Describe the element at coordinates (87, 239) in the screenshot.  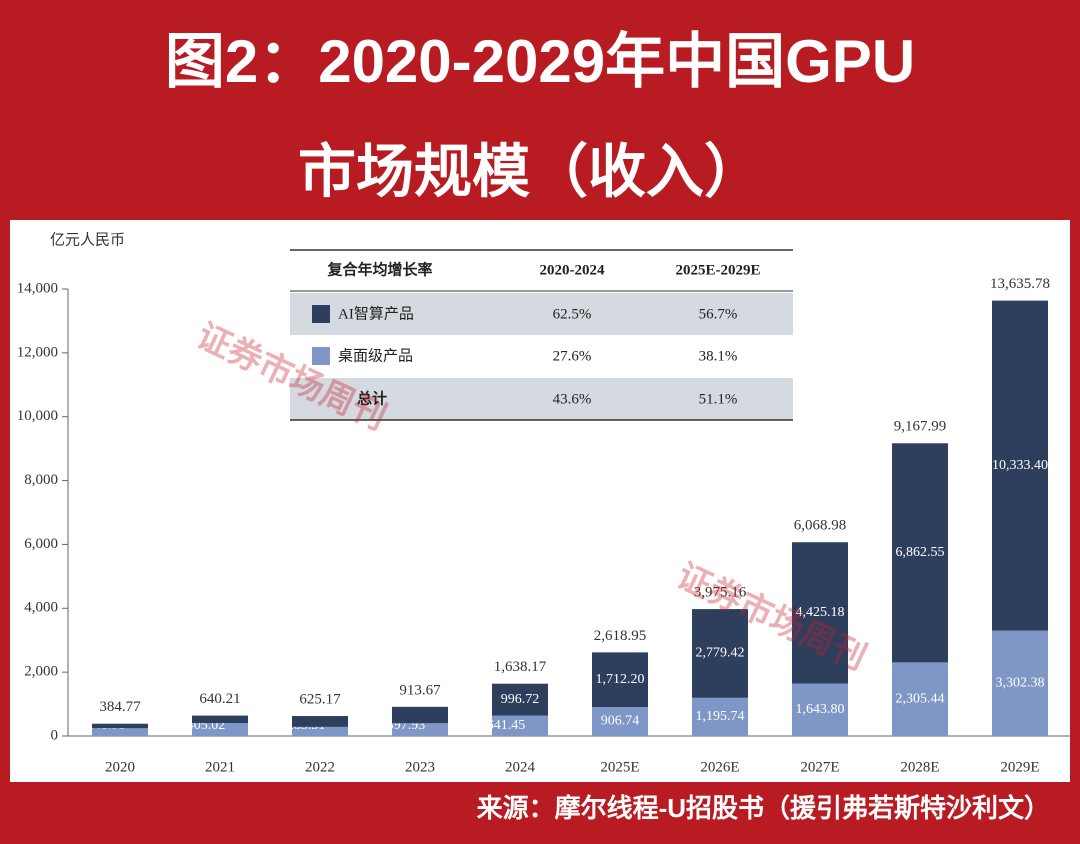
I see `y-axis-label: 亿元人民币` at that location.